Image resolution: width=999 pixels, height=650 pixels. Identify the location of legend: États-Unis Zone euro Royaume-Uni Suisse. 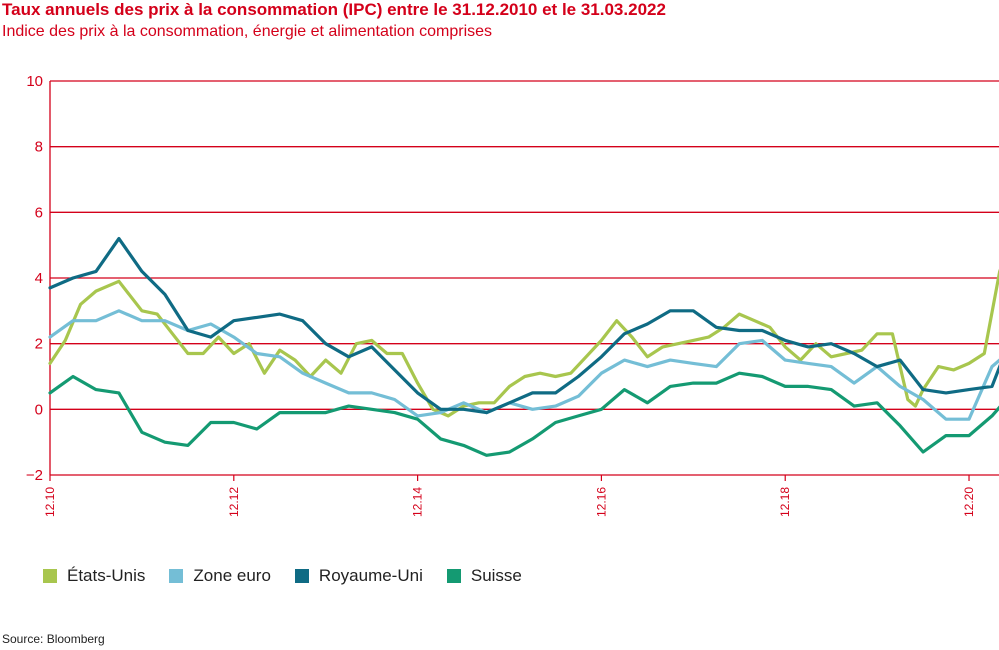
(294, 576).